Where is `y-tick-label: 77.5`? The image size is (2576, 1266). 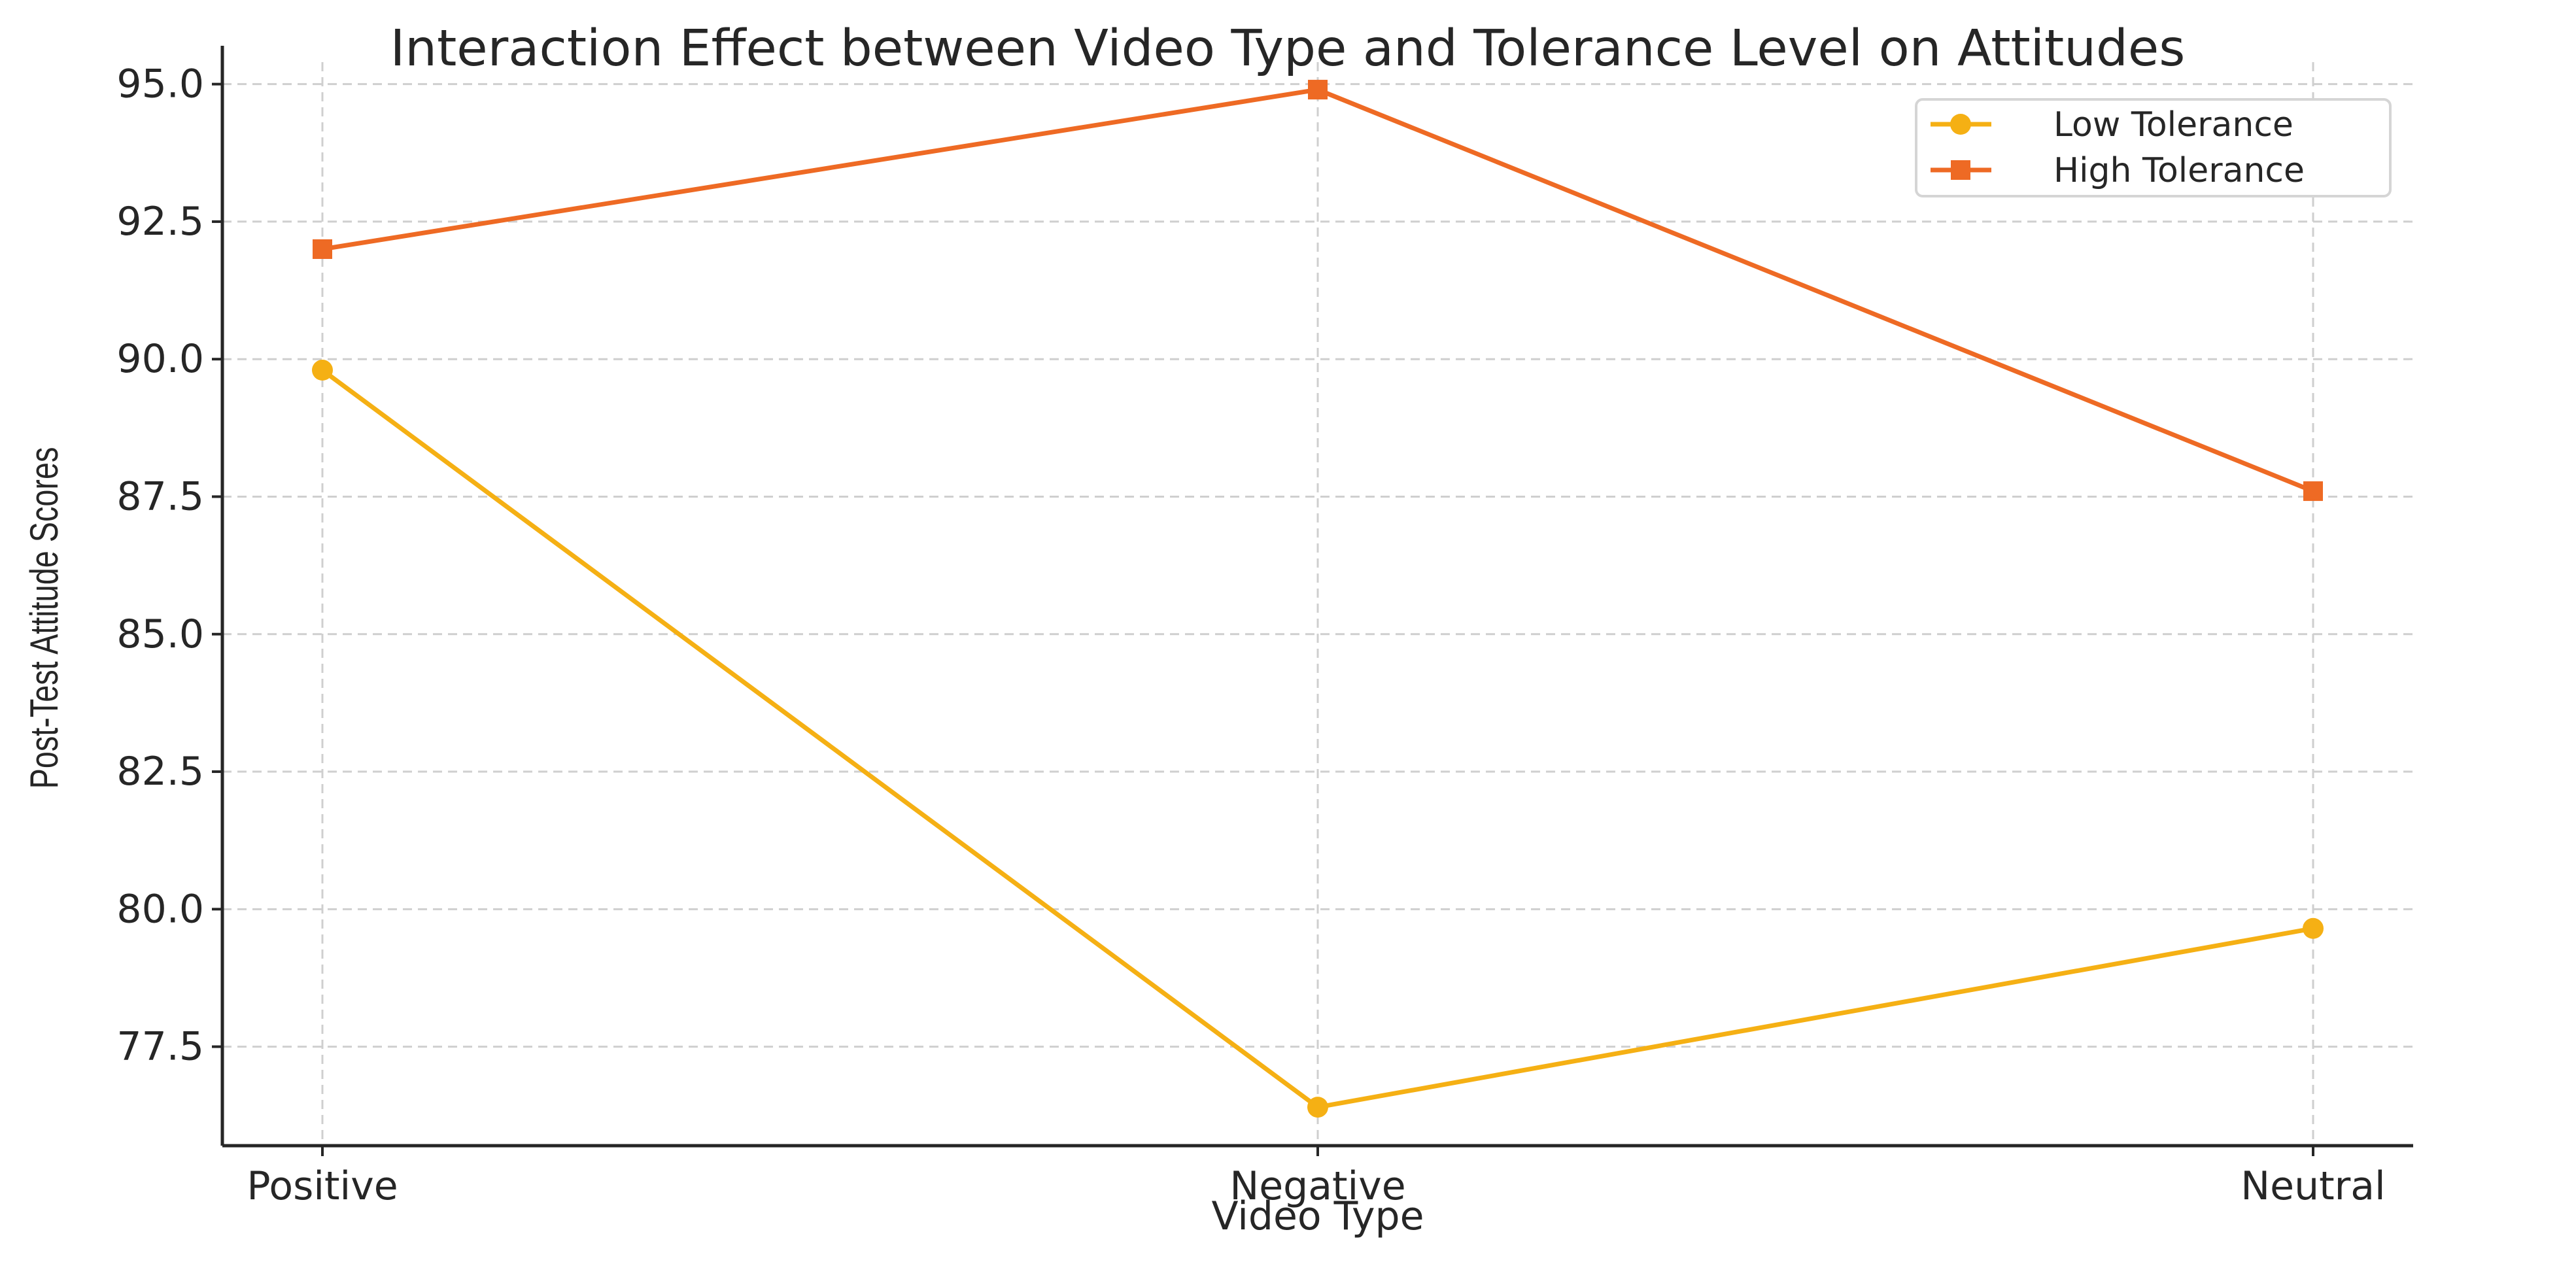
y-tick-label: 77.5 is located at coordinates (160, 1047).